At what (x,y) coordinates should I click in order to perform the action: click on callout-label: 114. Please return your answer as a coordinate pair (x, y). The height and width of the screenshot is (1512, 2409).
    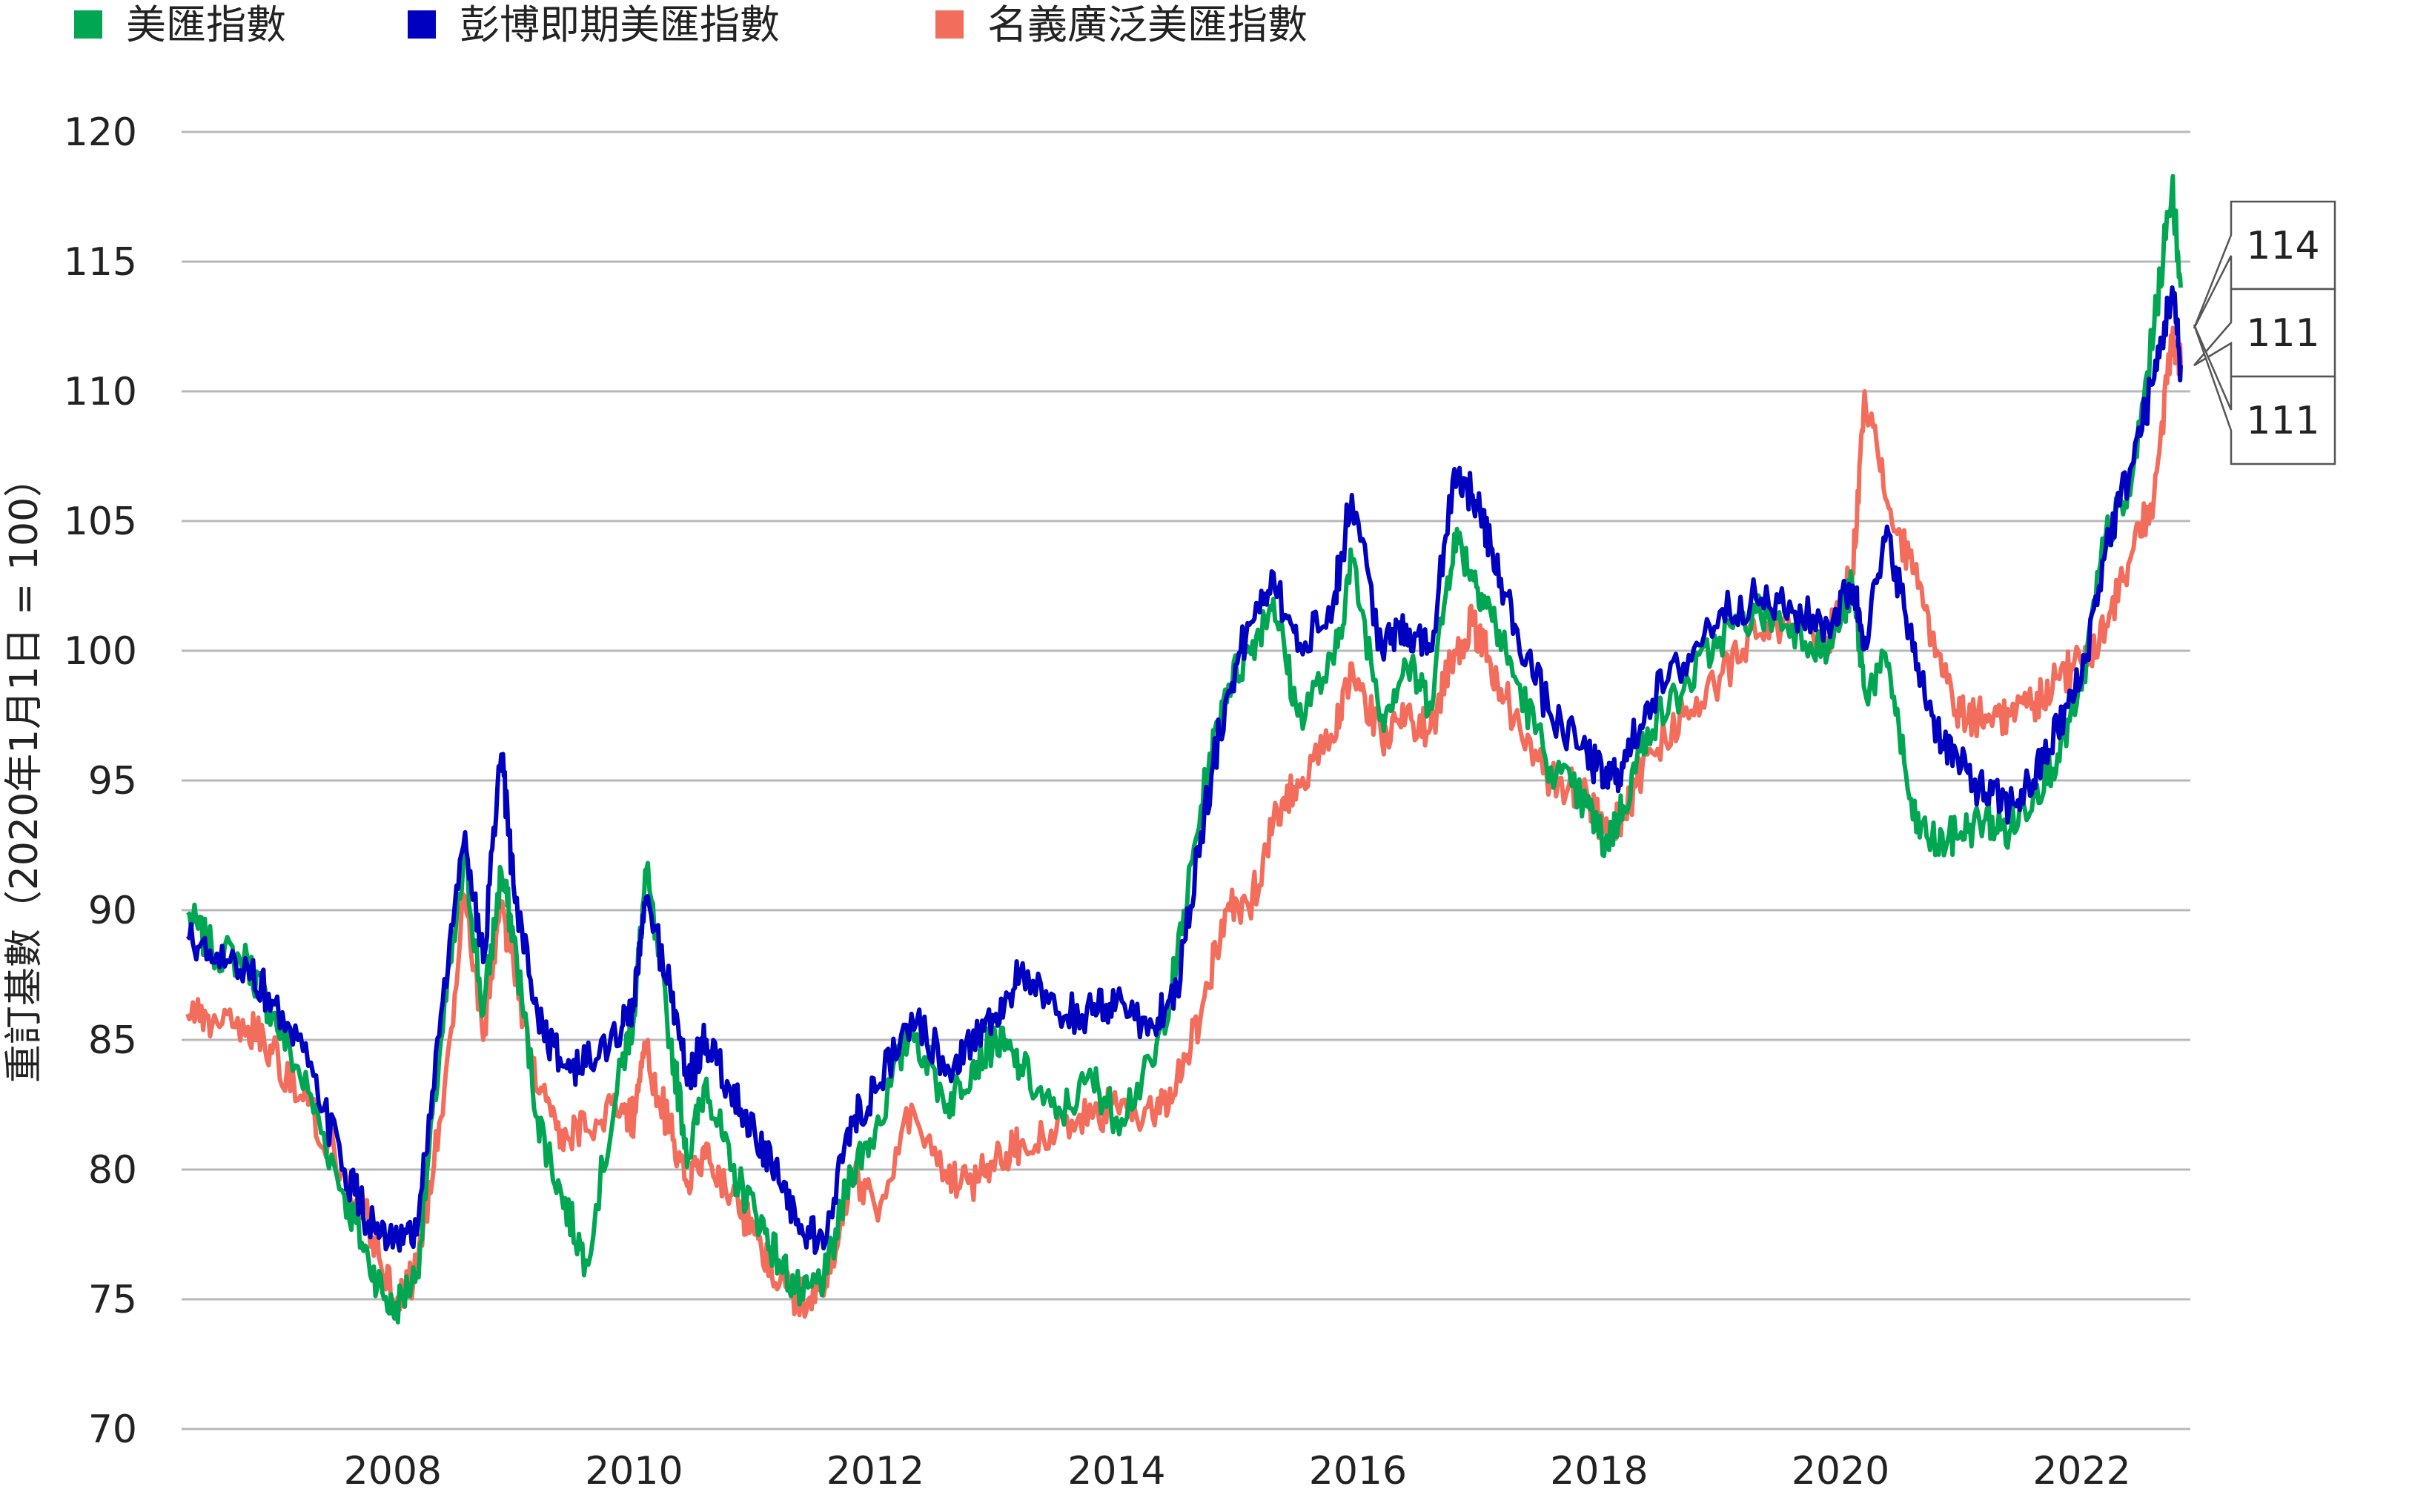
    Looking at the image, I should click on (2282, 246).